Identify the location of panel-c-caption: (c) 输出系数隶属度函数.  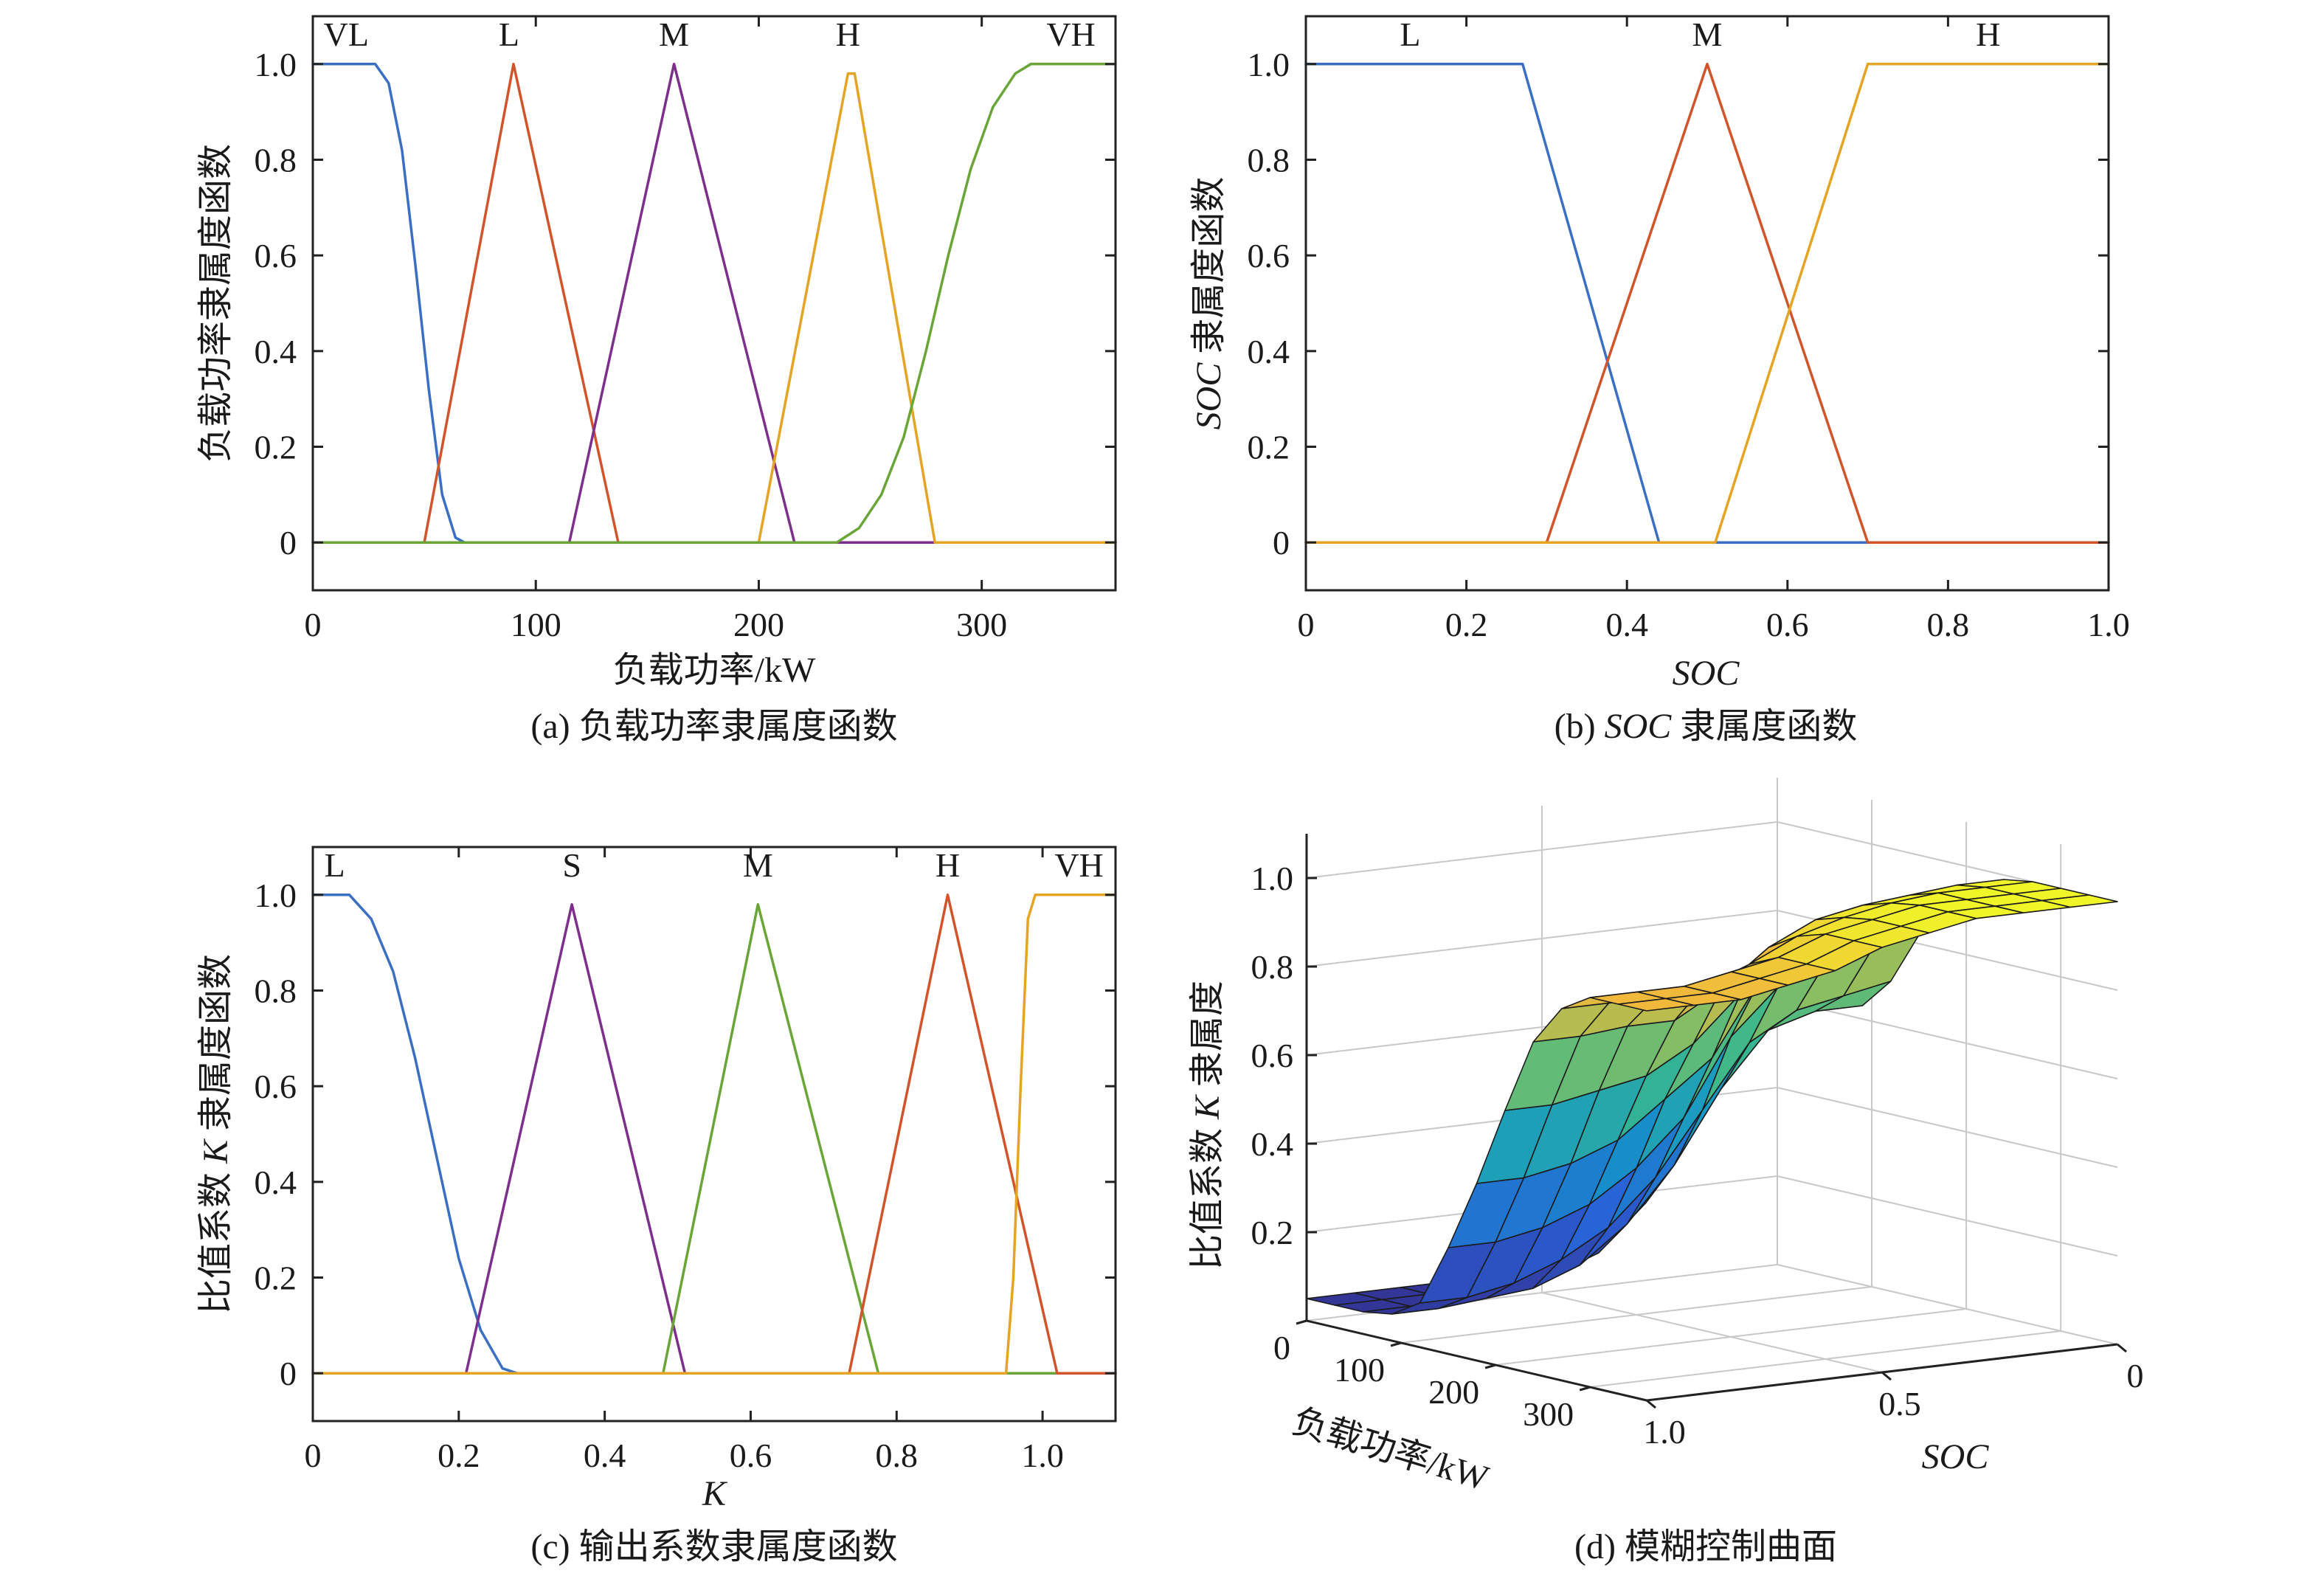
(713, 1546).